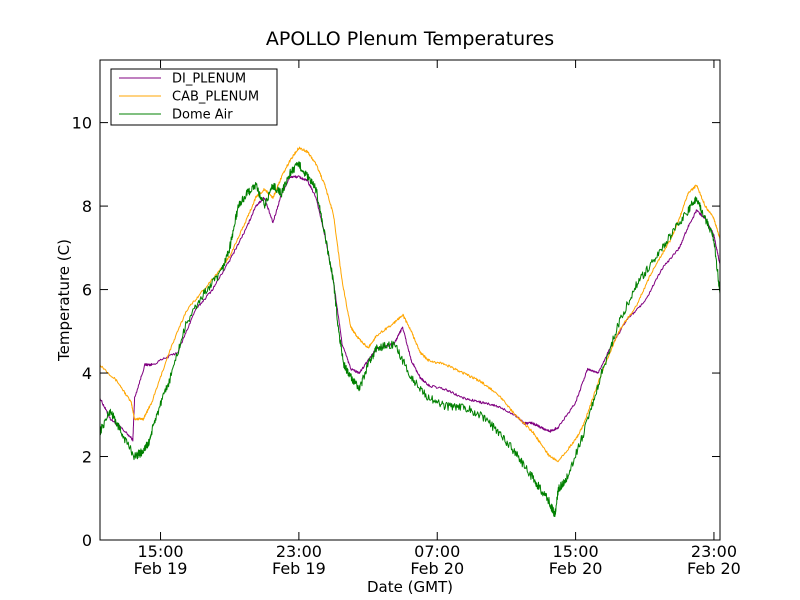  Describe the element at coordinates (64, 300) in the screenshot. I see `y-axis-label: Temperature (C)` at that location.